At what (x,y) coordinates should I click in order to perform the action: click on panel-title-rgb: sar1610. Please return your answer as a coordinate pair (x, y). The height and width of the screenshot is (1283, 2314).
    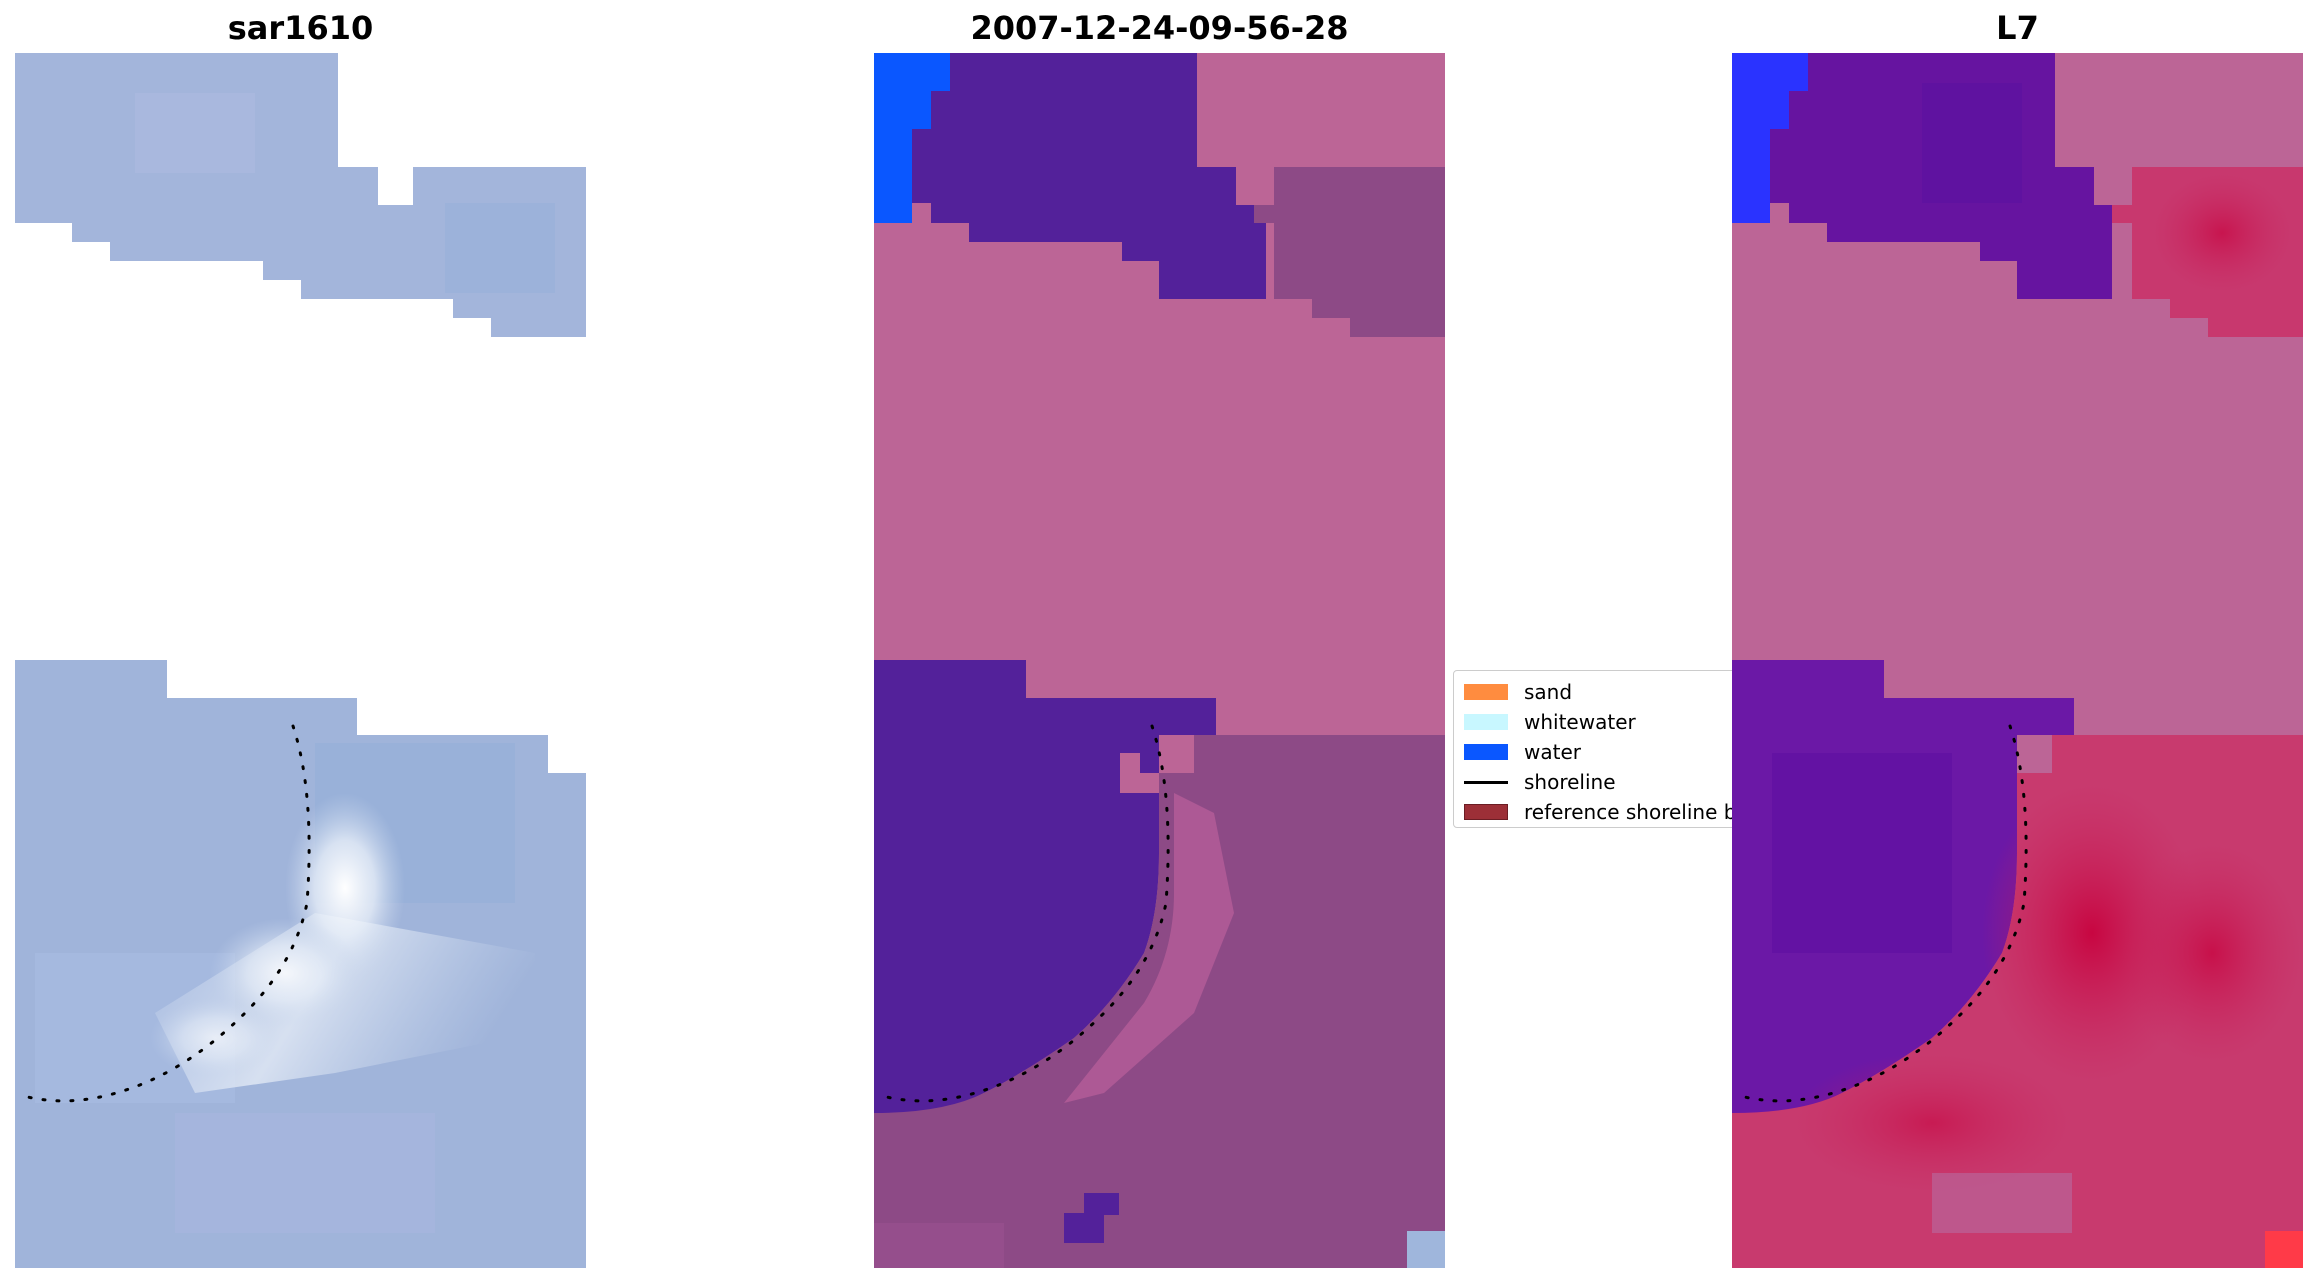
    Looking at the image, I should click on (300, 28).